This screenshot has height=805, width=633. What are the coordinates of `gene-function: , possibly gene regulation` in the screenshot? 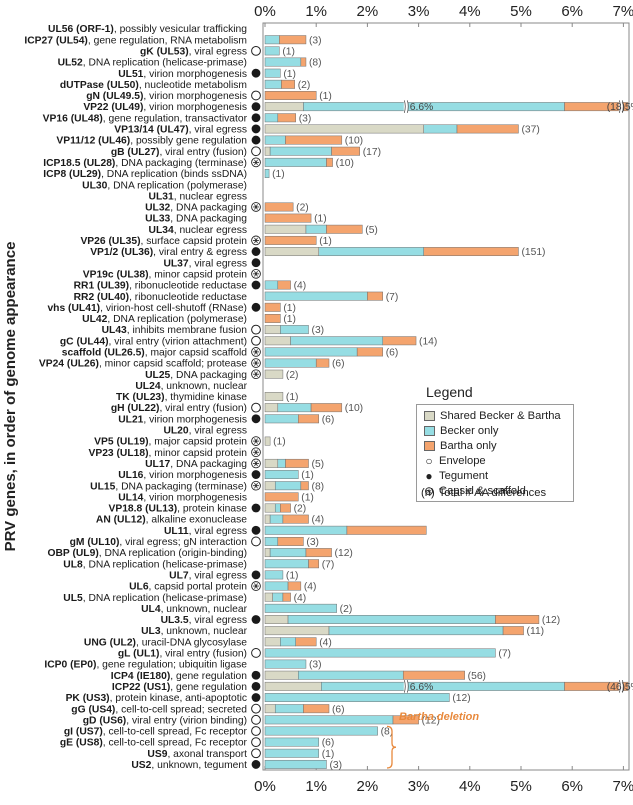 It's located at (188, 141).